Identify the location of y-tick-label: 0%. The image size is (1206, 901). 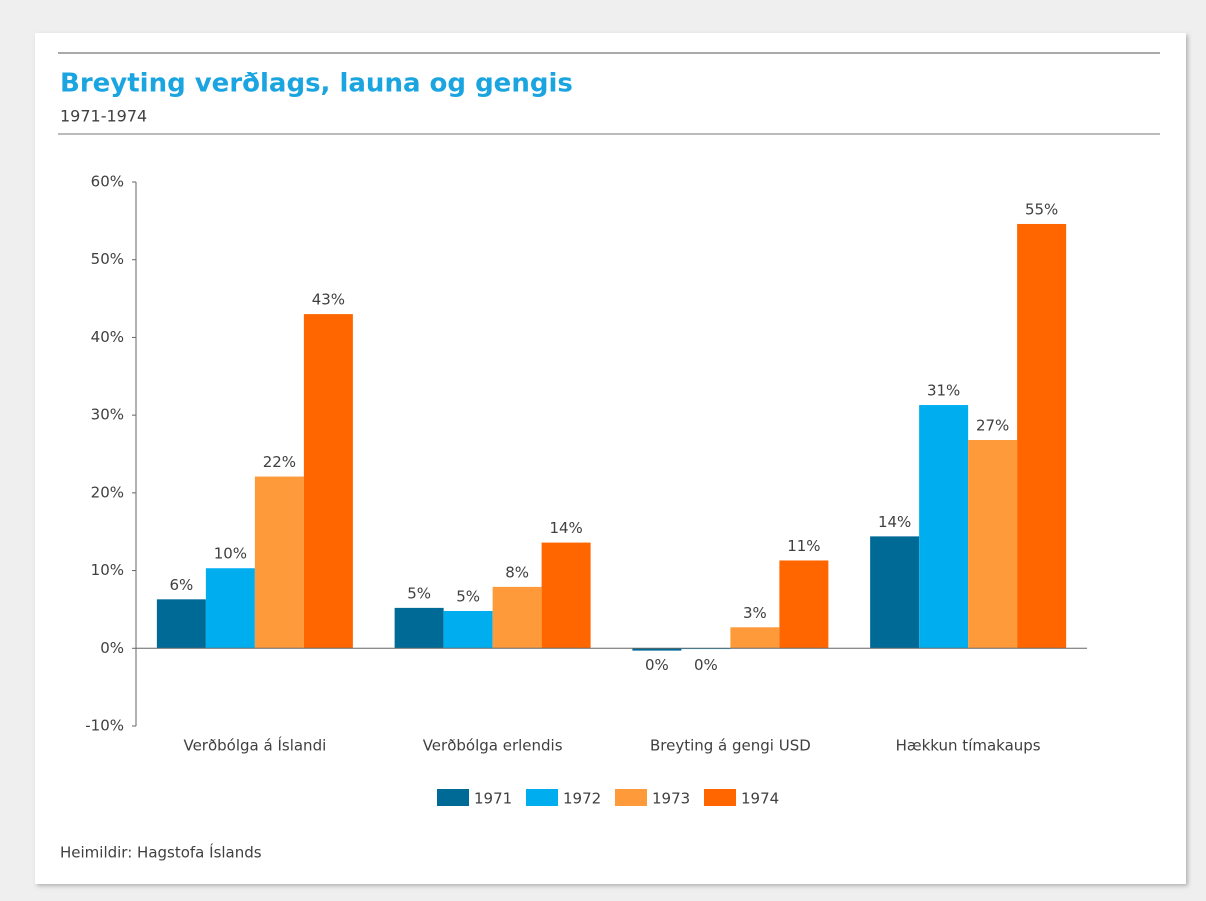
(112, 648).